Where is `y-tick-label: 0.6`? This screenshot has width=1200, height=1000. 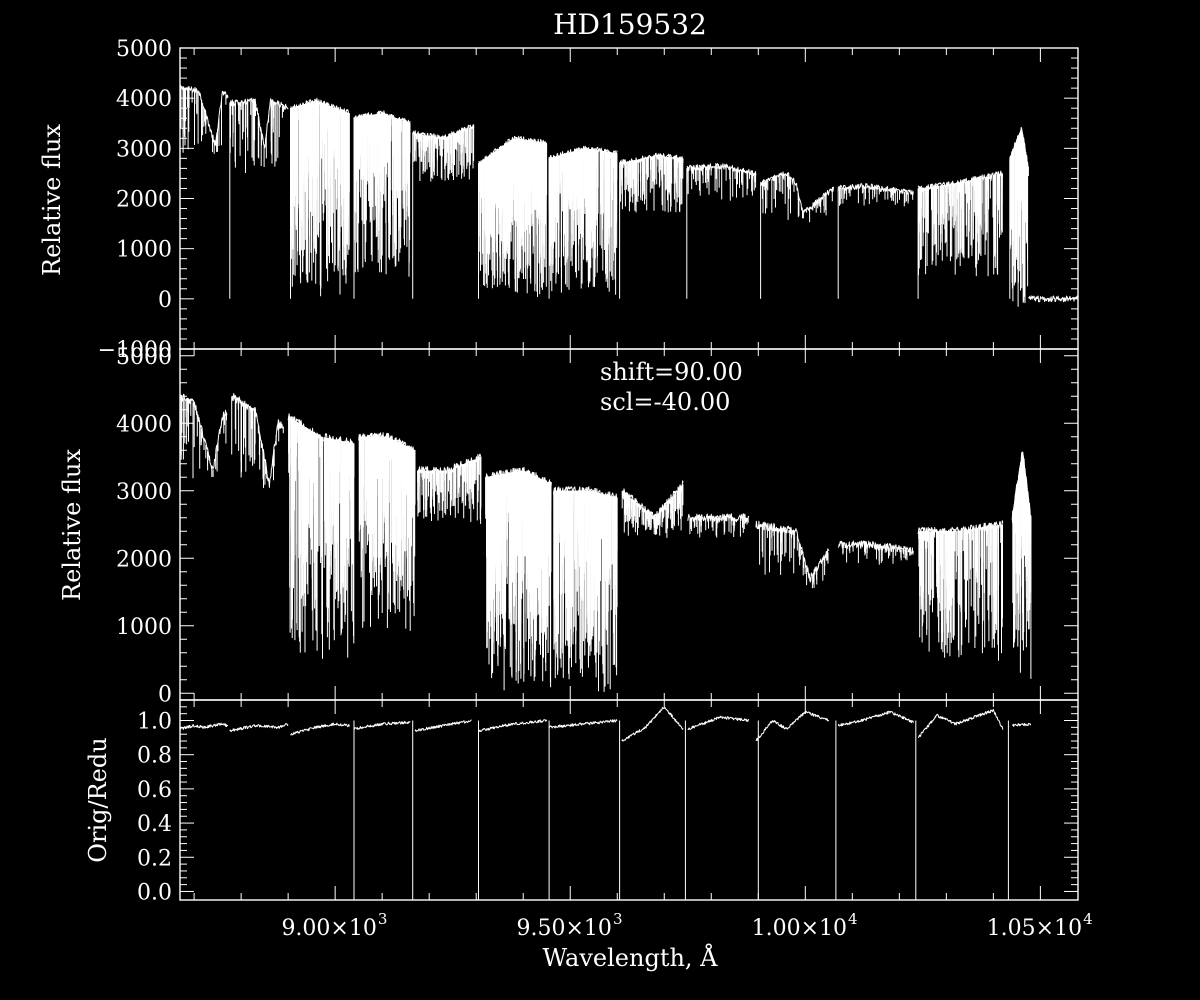 y-tick-label: 0.6 is located at coordinates (154, 790).